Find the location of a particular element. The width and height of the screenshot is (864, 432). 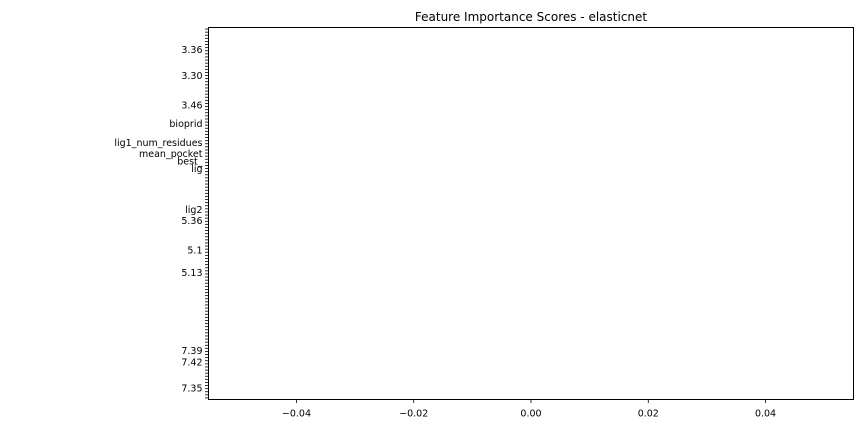

y-category-label: mean_pocket is located at coordinates (171, 154).